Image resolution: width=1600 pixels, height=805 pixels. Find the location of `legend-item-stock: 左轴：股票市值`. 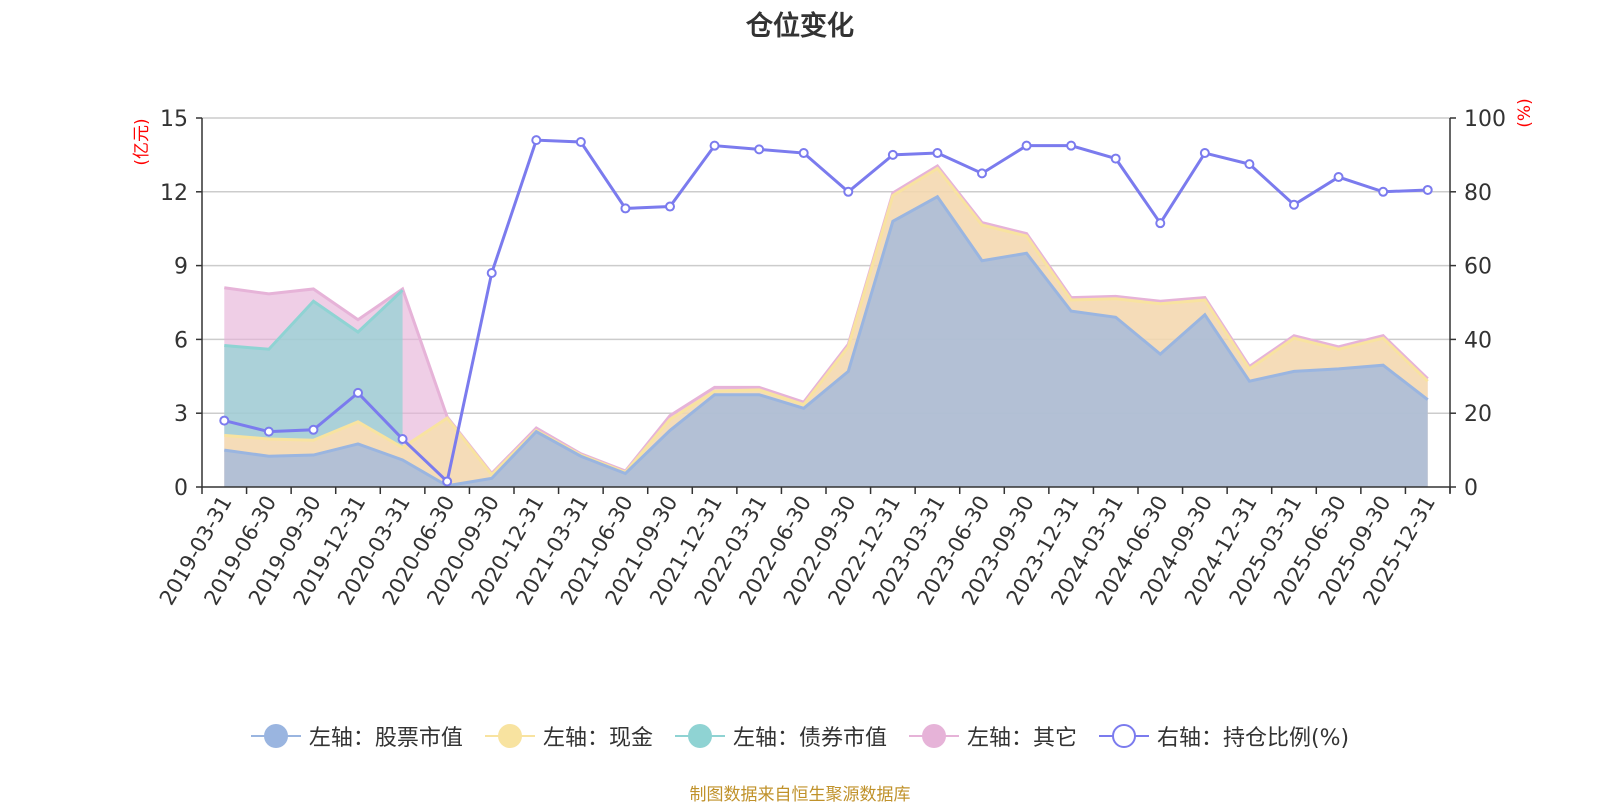

legend-item-stock: 左轴：股票市值 is located at coordinates (356, 736).